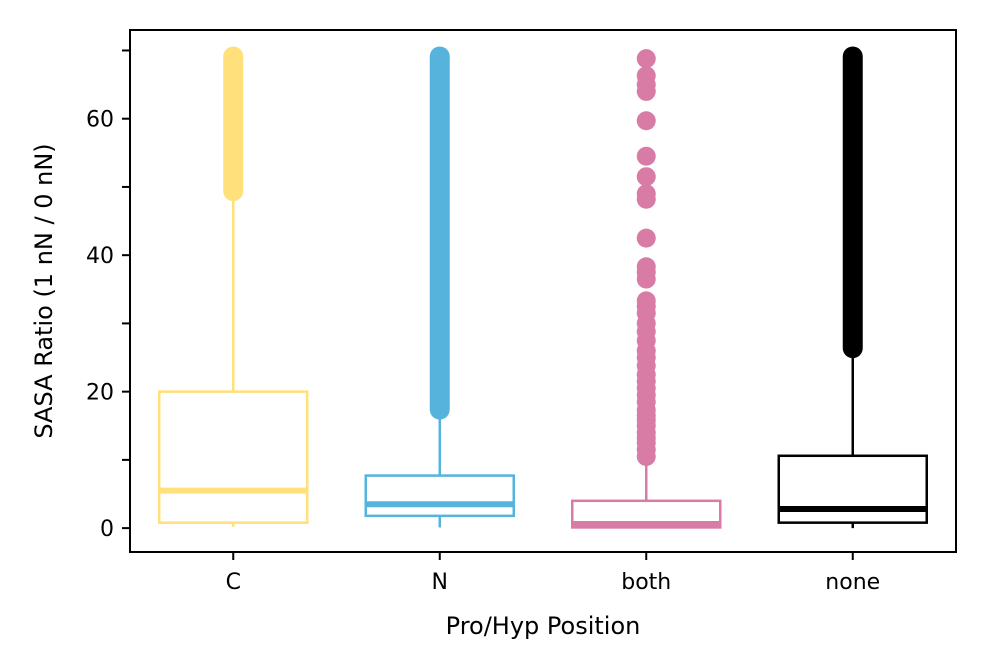 This screenshot has width=985, height=671. What do you see at coordinates (440, 582) in the screenshot?
I see `x-tick-label: N` at bounding box center [440, 582].